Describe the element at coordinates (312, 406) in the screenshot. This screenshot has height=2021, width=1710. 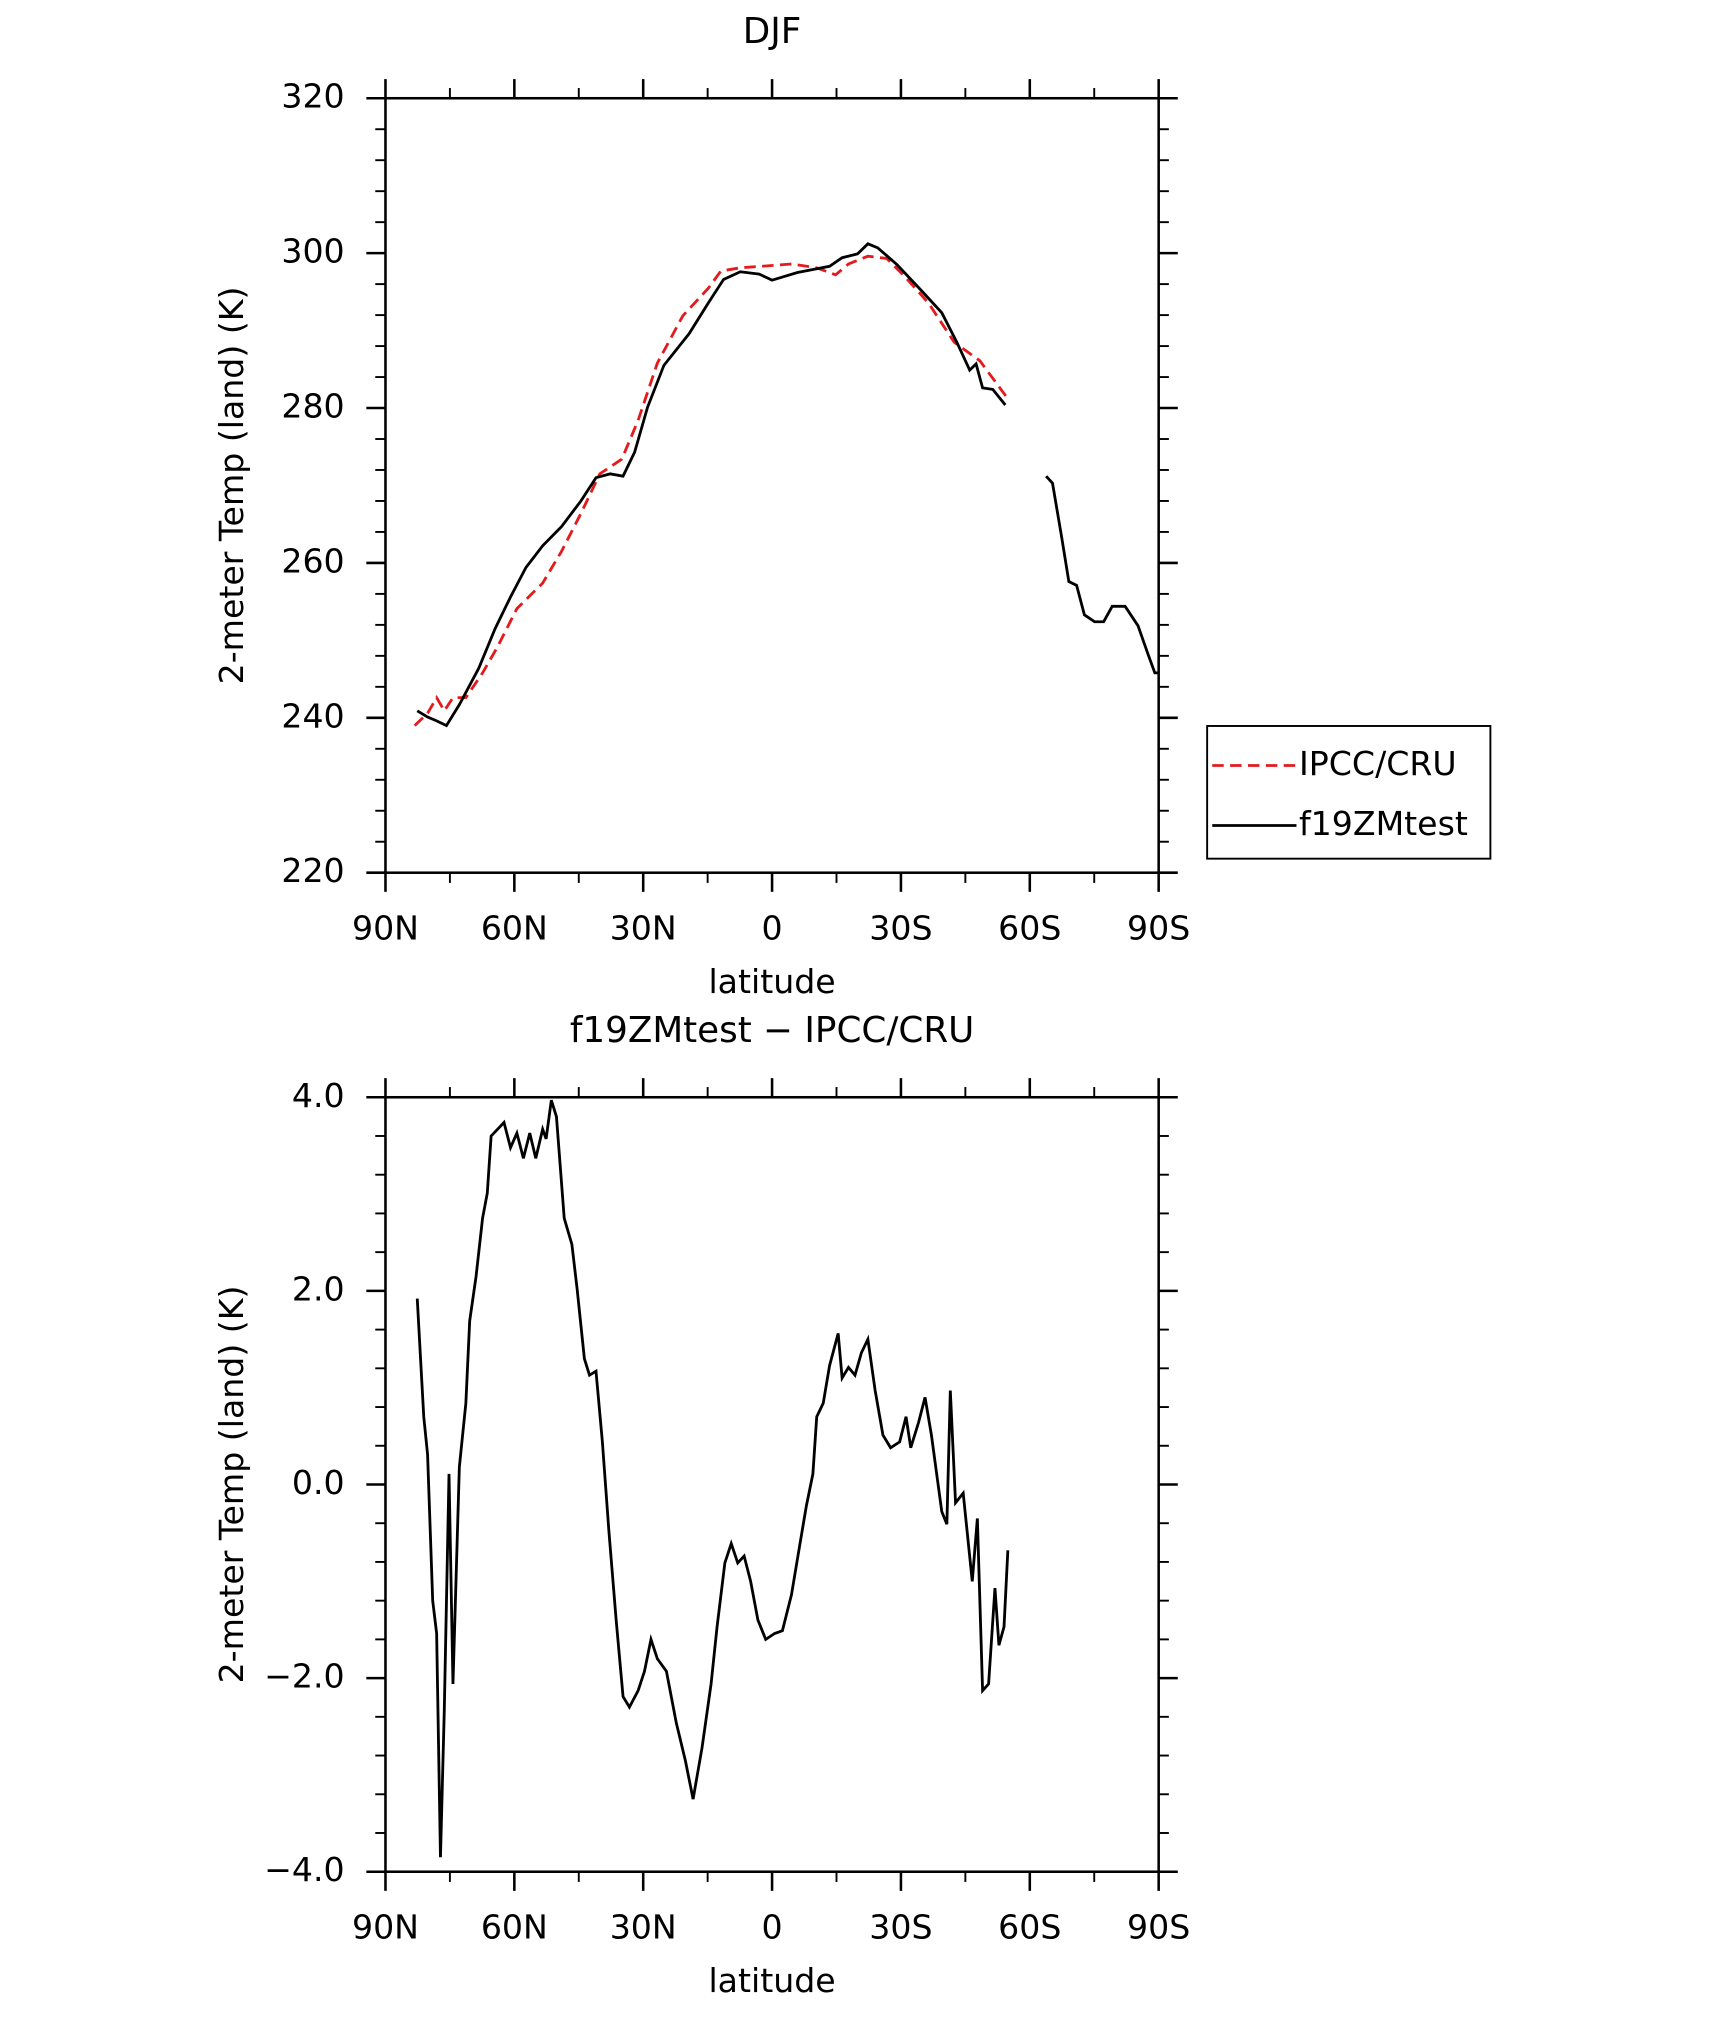
I see `y-tick-label: 280` at that location.